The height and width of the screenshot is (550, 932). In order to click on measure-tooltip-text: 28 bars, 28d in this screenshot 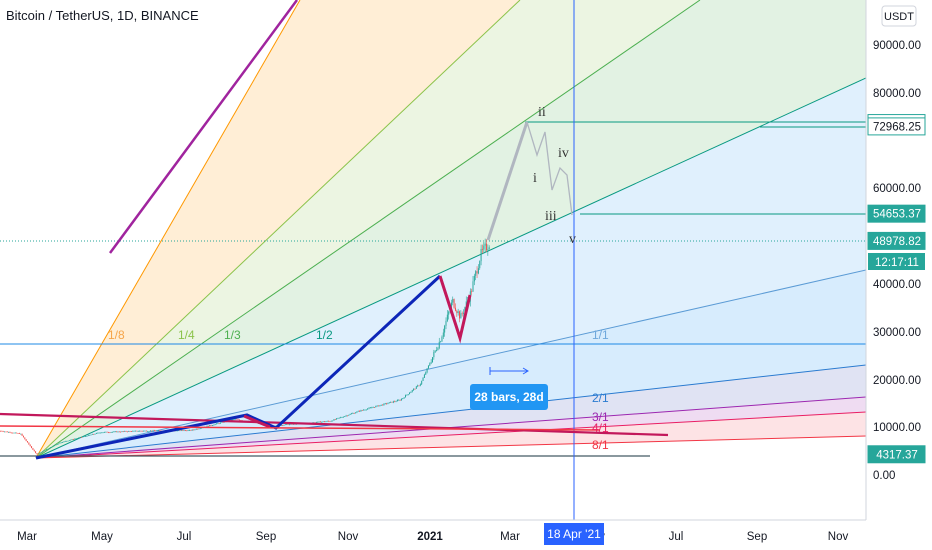, I will do `click(508, 397)`.